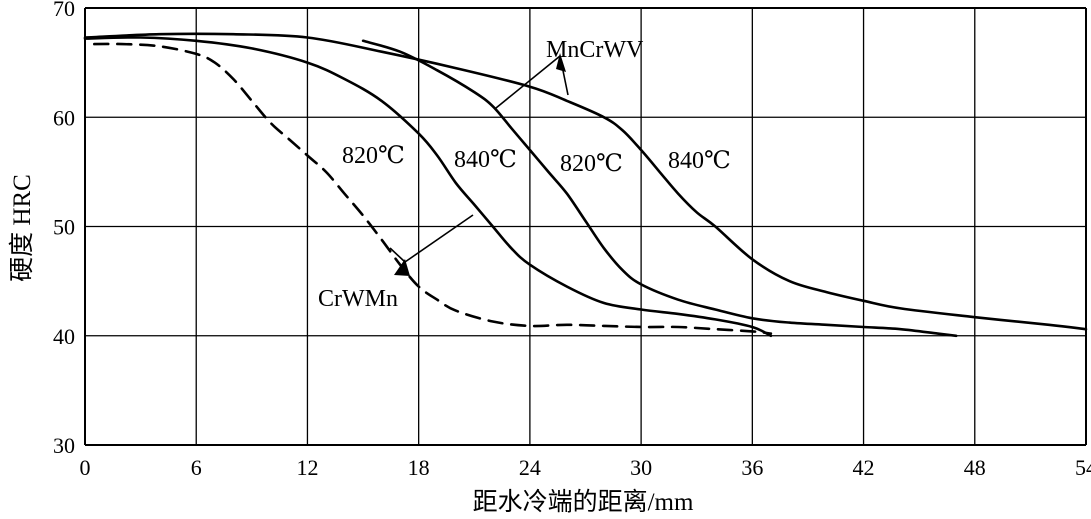 This screenshot has width=1091, height=519. I want to click on mncrwv-arrowhead, so click(561, 62).